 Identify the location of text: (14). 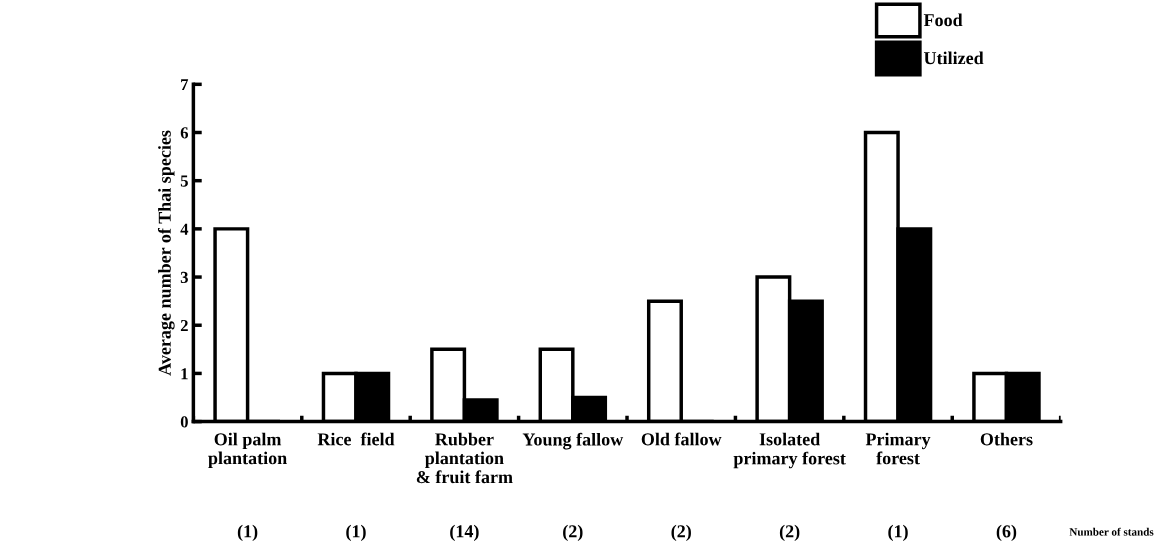
(464, 533).